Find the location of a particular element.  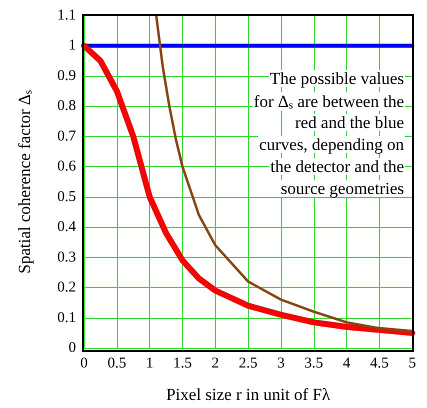

y-tick-label: 1.1 is located at coordinates (66, 16).